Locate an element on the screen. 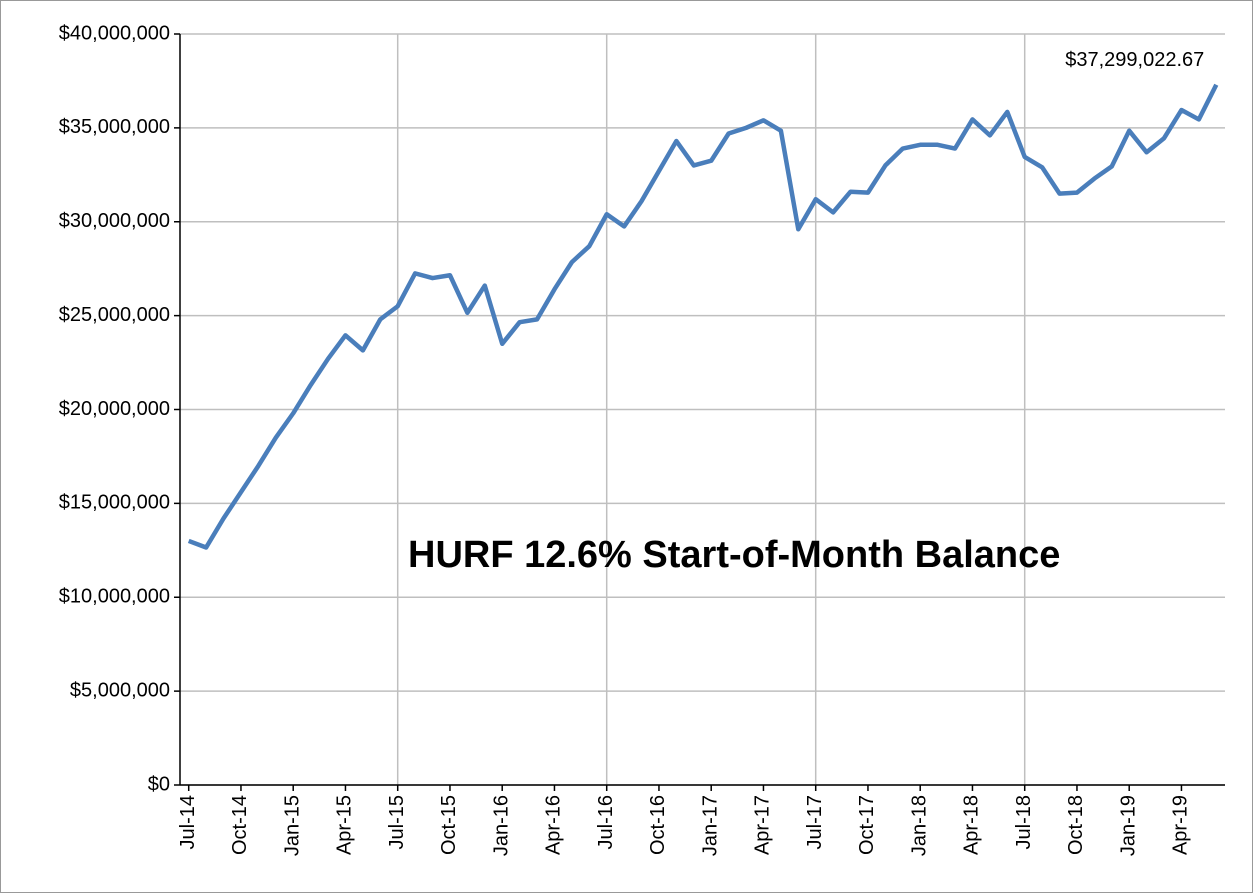 This screenshot has width=1253, height=893. y-tick-label: $30,000,000 is located at coordinates (114, 221).